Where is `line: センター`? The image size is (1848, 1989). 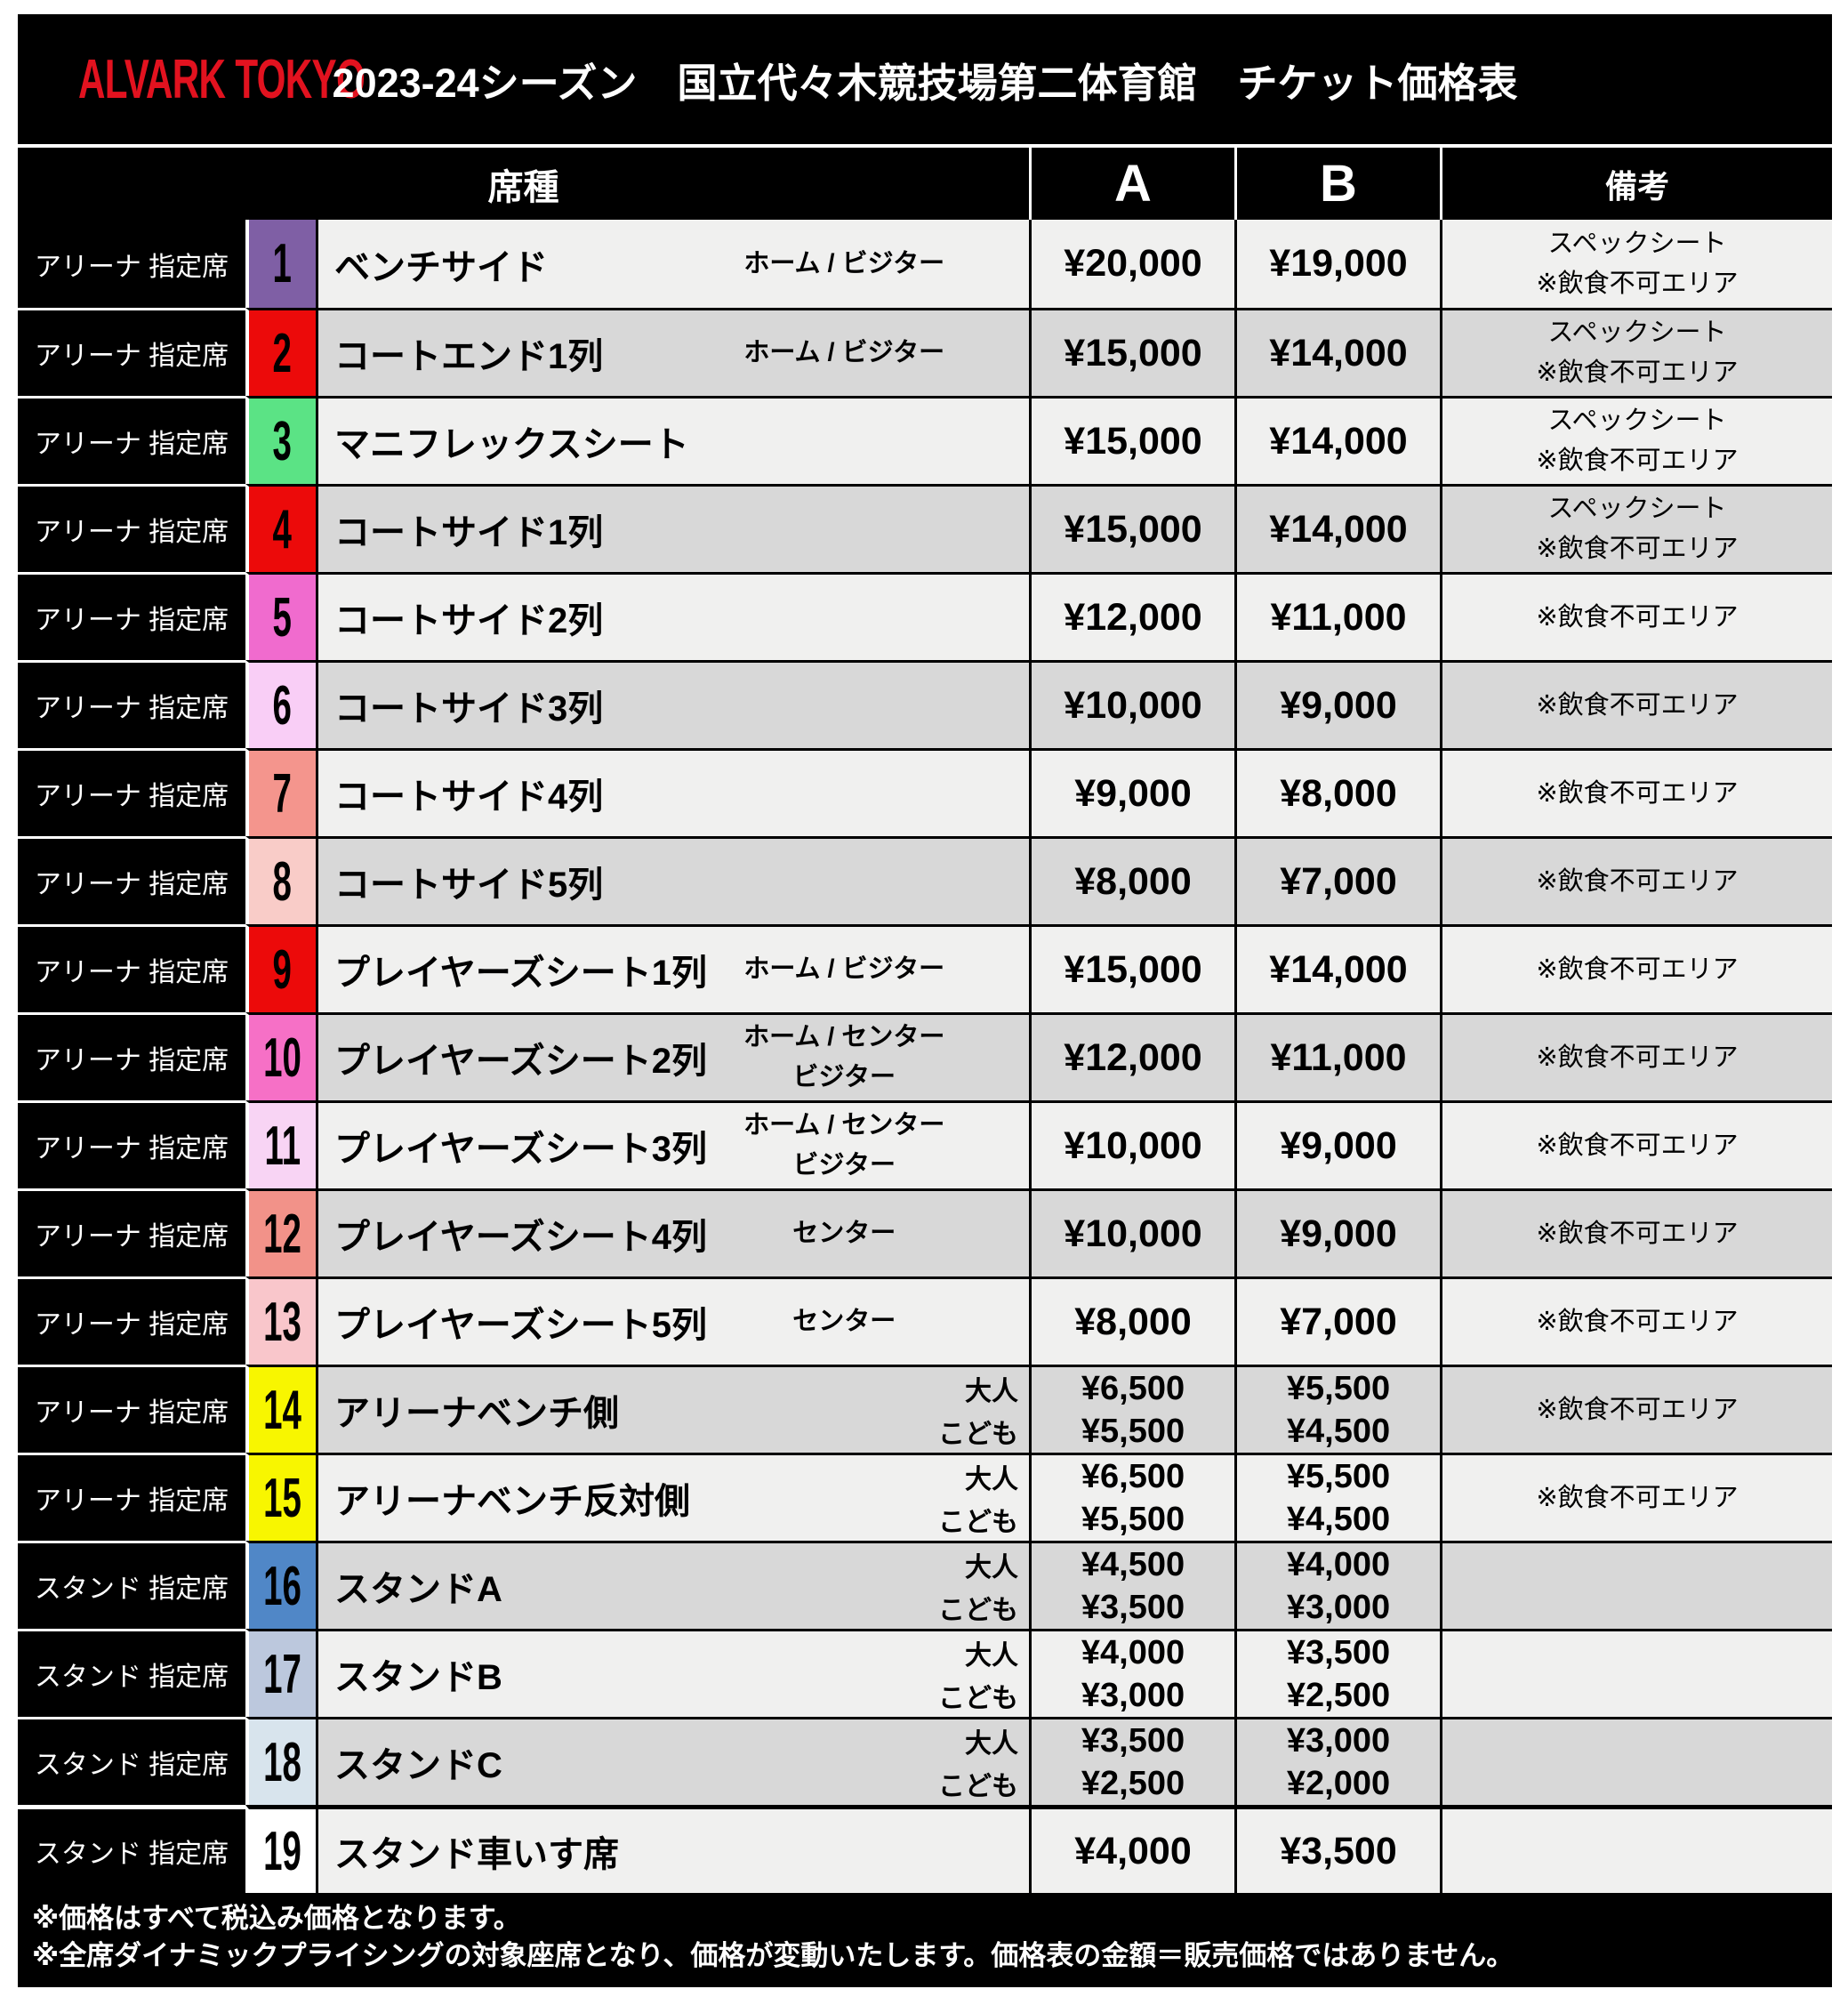 line: センター is located at coordinates (844, 1233).